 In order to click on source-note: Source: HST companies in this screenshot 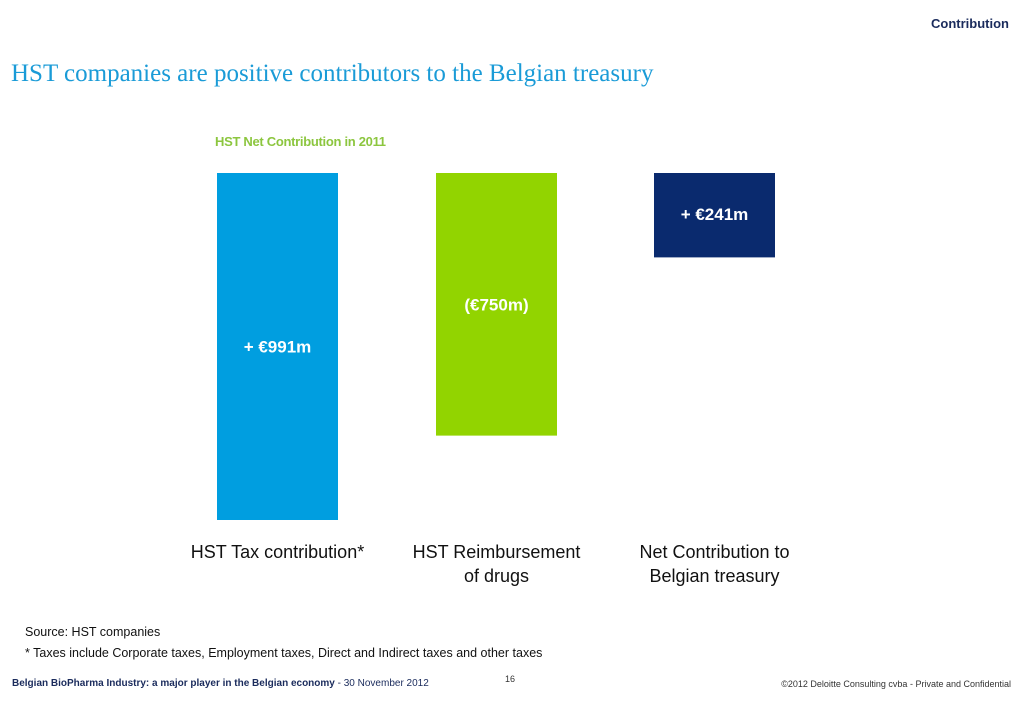, I will do `click(93, 632)`.